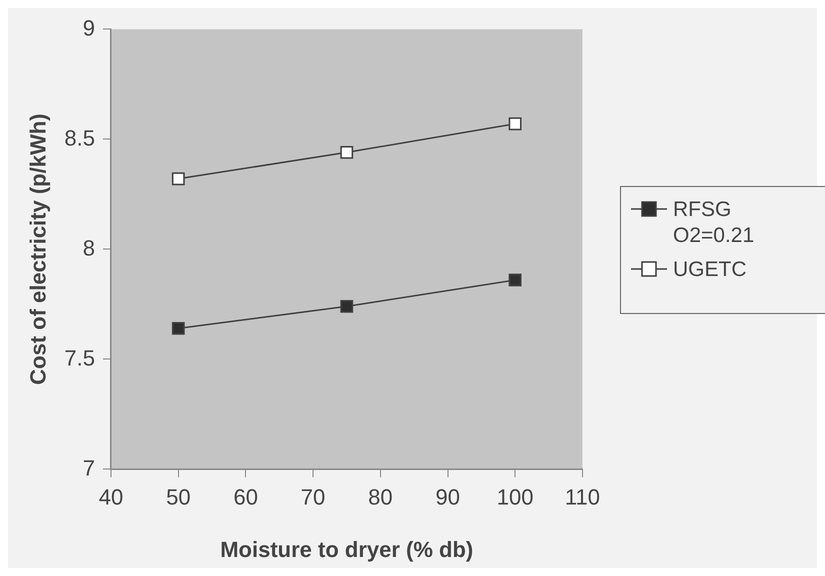 This screenshot has width=825, height=576. Describe the element at coordinates (710, 270) in the screenshot. I see `legend-label: UGETC` at that location.